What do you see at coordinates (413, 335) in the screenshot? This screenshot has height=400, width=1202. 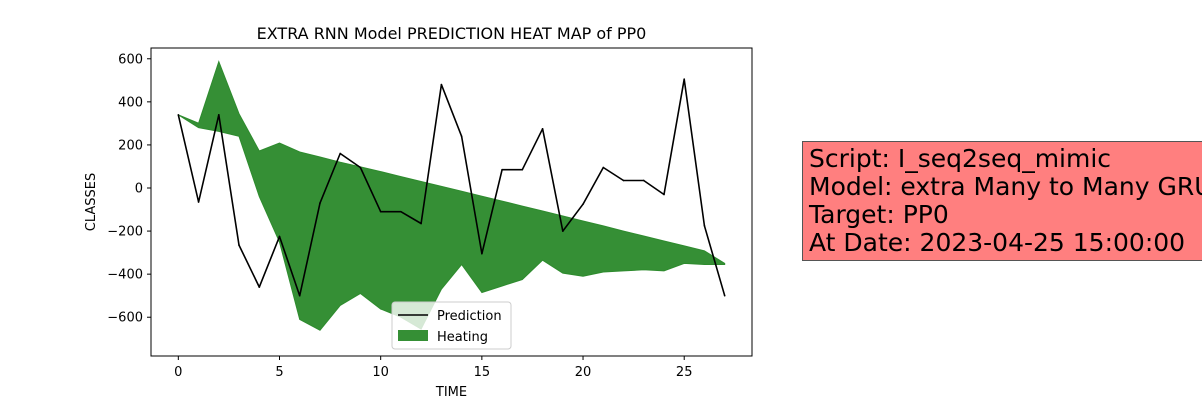 I see `legend-heating-swatch` at bounding box center [413, 335].